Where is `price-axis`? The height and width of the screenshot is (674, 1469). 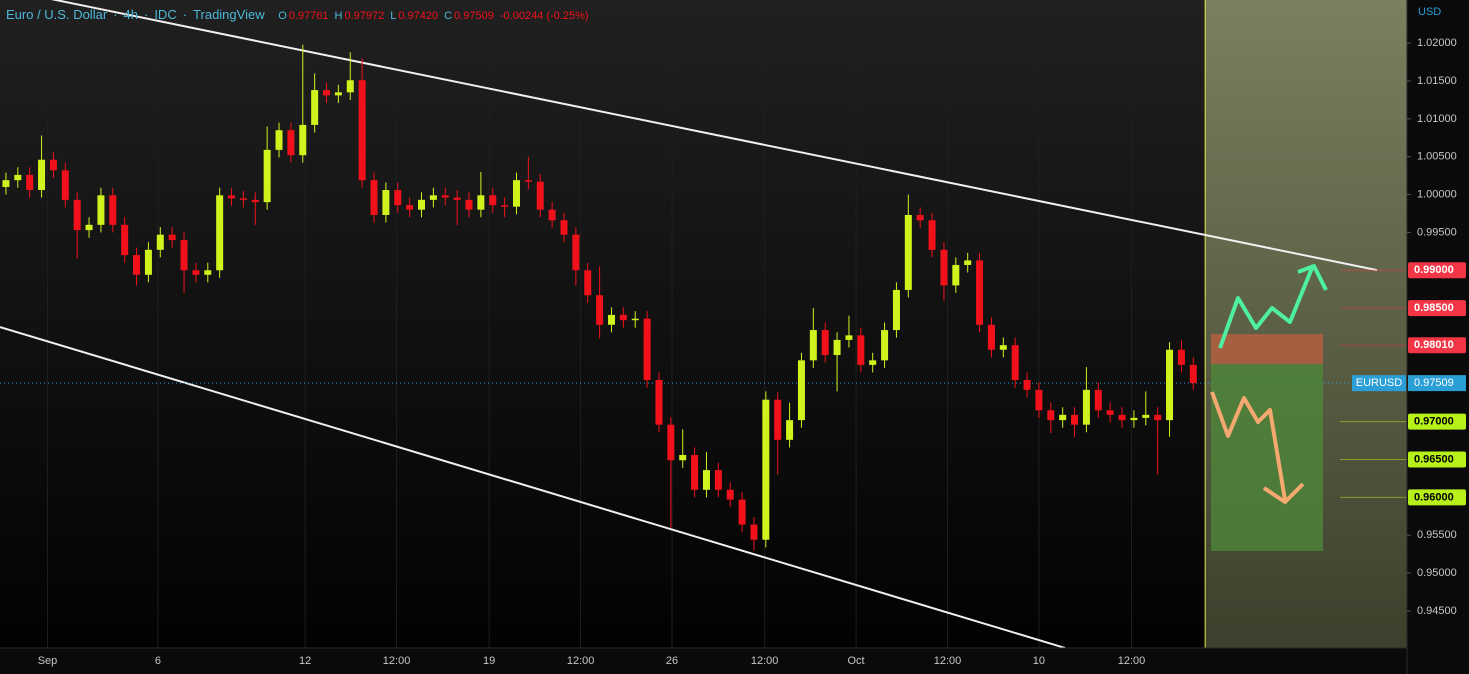 price-axis is located at coordinates (1438, 337).